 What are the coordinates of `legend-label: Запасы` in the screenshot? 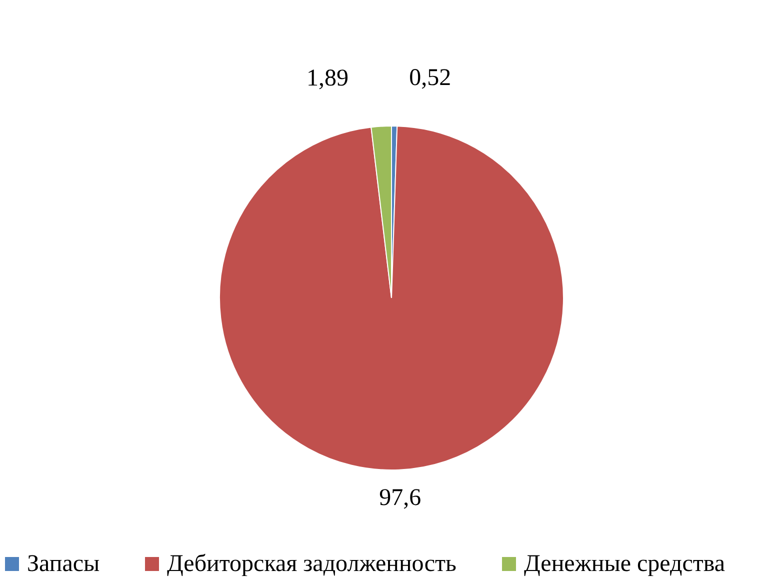 It's located at (63, 564).